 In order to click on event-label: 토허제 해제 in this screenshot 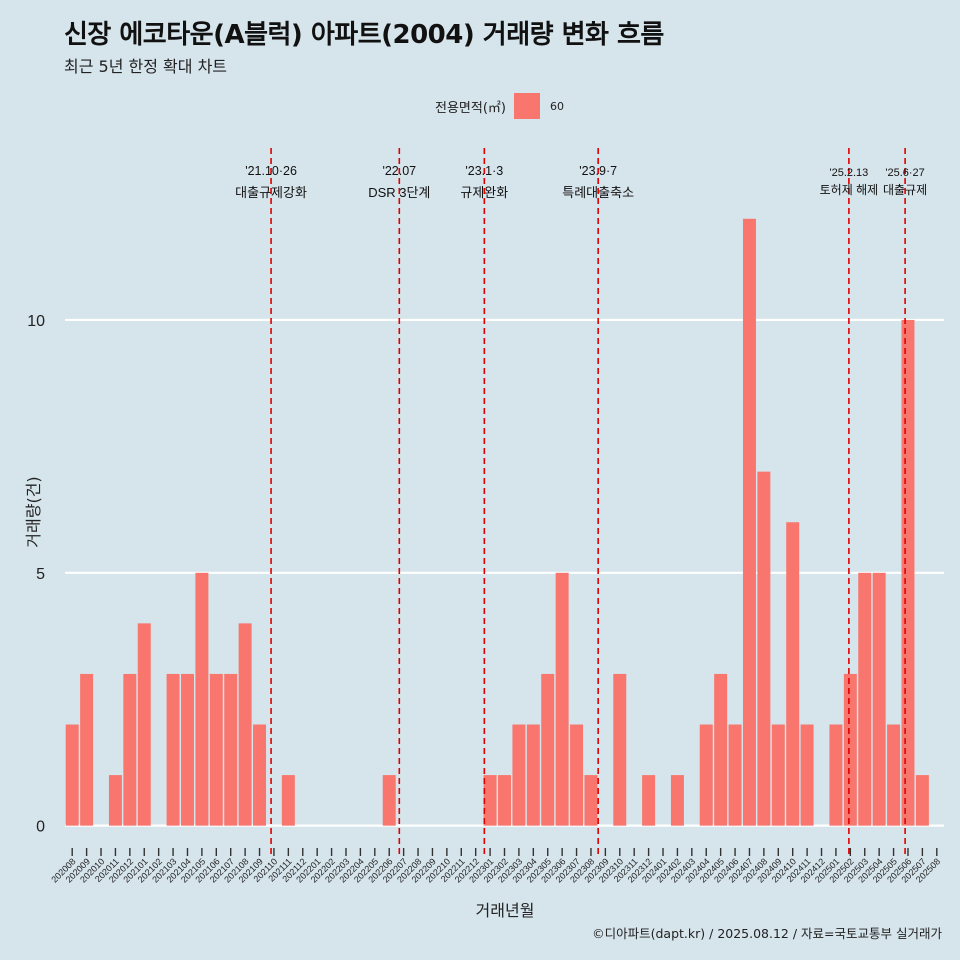, I will do `click(849, 190)`.